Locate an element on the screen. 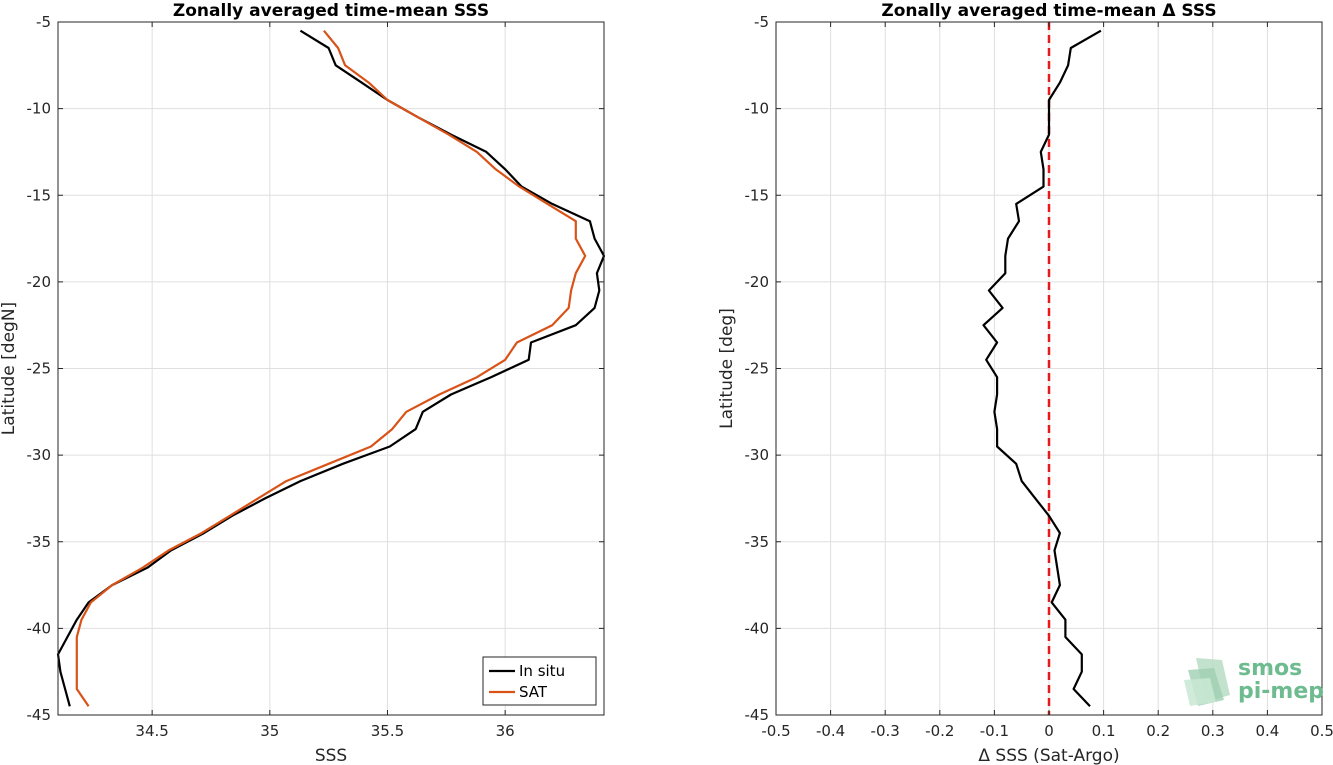 The height and width of the screenshot is (765, 1333). smos-pi-mep-logo: smos pi-mep is located at coordinates (1254, 681).